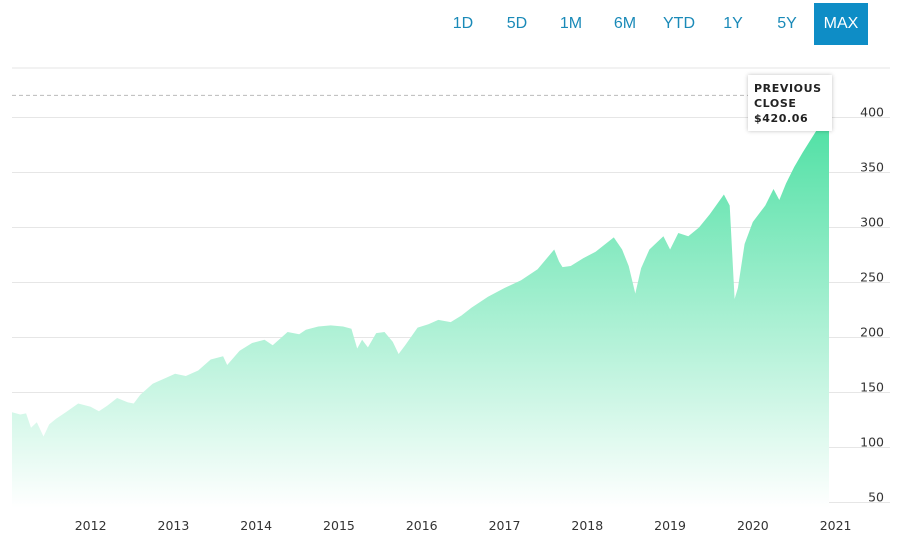 This screenshot has width=906, height=545. I want to click on y-tick-label: 300, so click(872, 222).